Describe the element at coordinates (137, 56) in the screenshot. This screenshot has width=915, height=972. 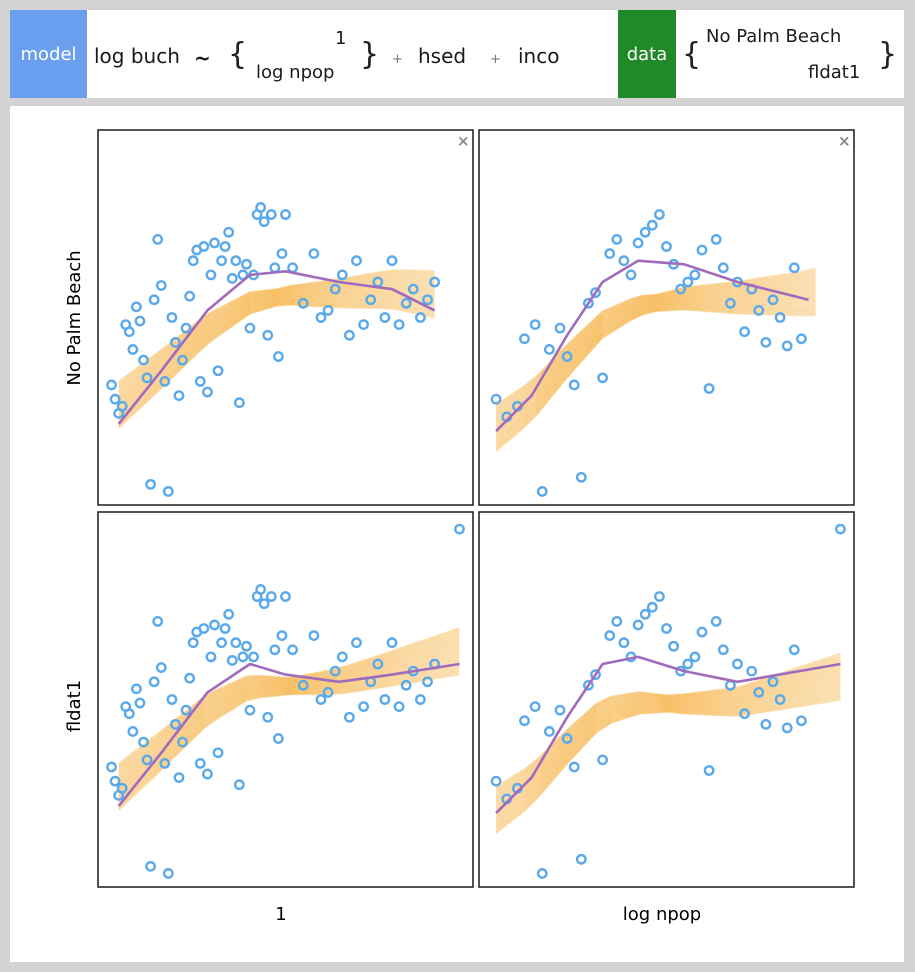
I see `response-variable: log buch` at that location.